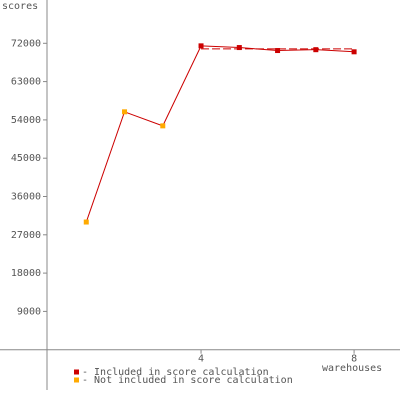  I want to click on y-tick-label: 9000, so click(29, 311).